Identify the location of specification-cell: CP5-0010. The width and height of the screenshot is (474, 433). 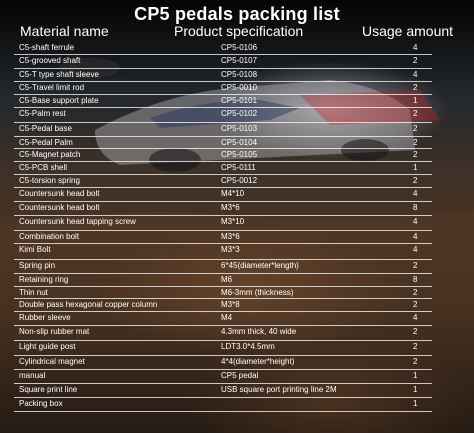
(239, 87).